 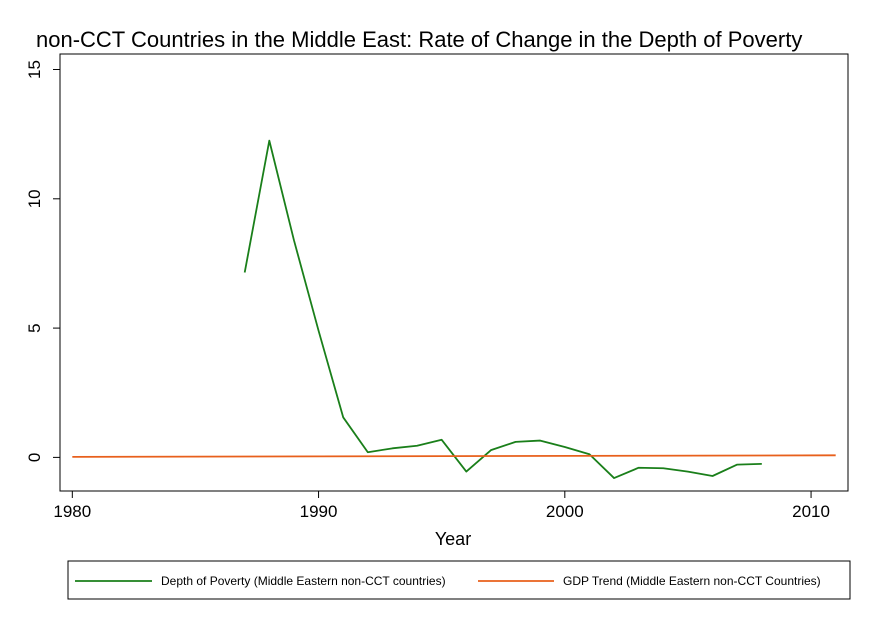 I want to click on y-axis: 0 5 10 15, so click(x=42, y=261).